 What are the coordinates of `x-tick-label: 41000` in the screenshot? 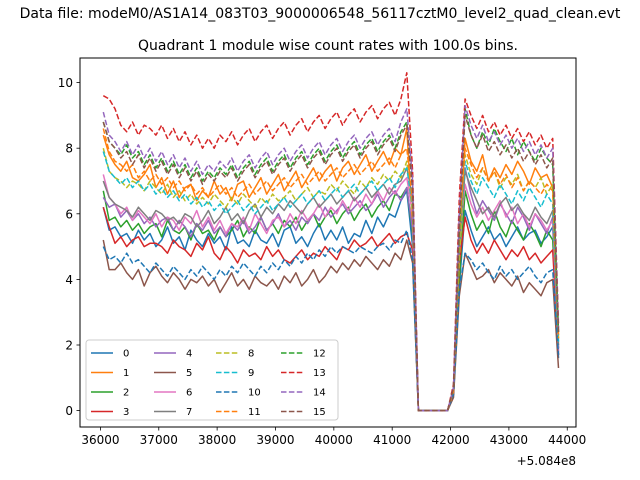 It's located at (392, 440).